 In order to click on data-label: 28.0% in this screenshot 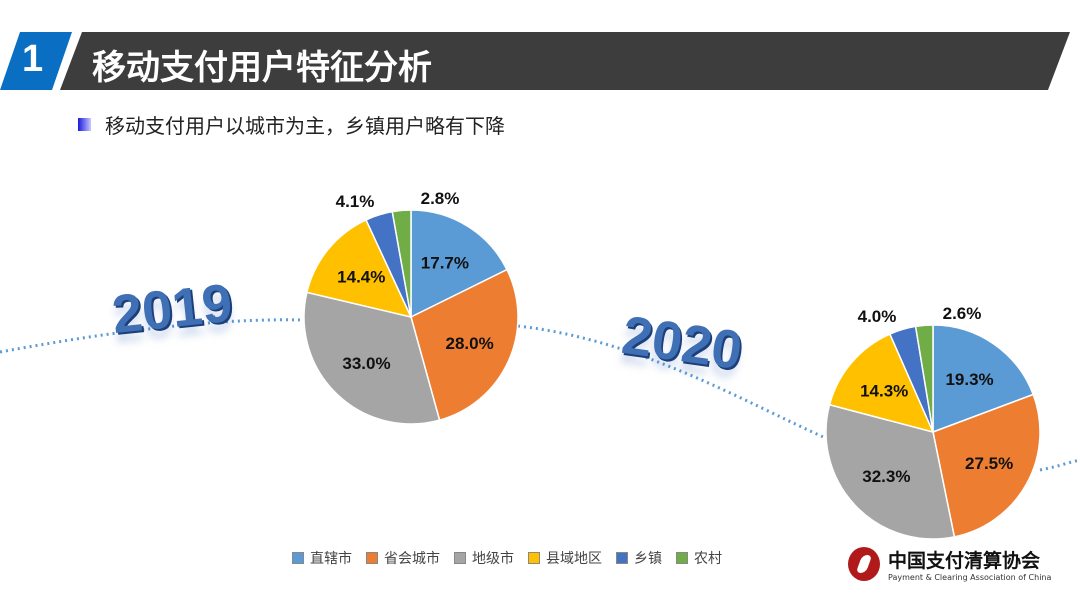, I will do `click(469, 343)`.